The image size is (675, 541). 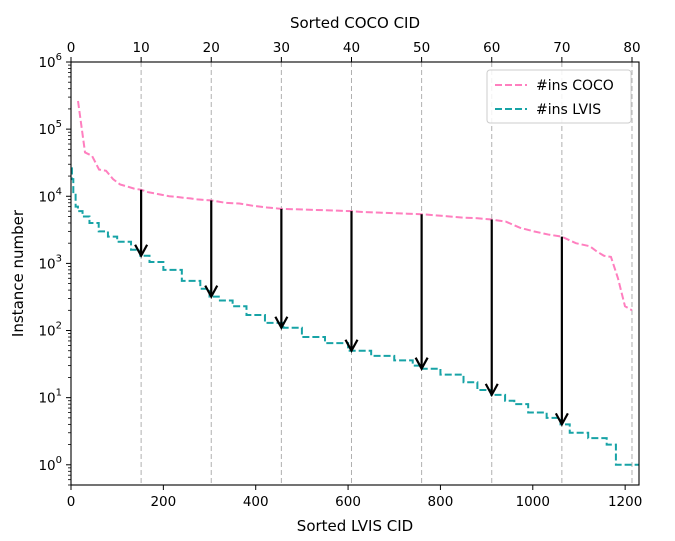 I want to click on x-top-tick-label: 40, so click(x=351, y=48).